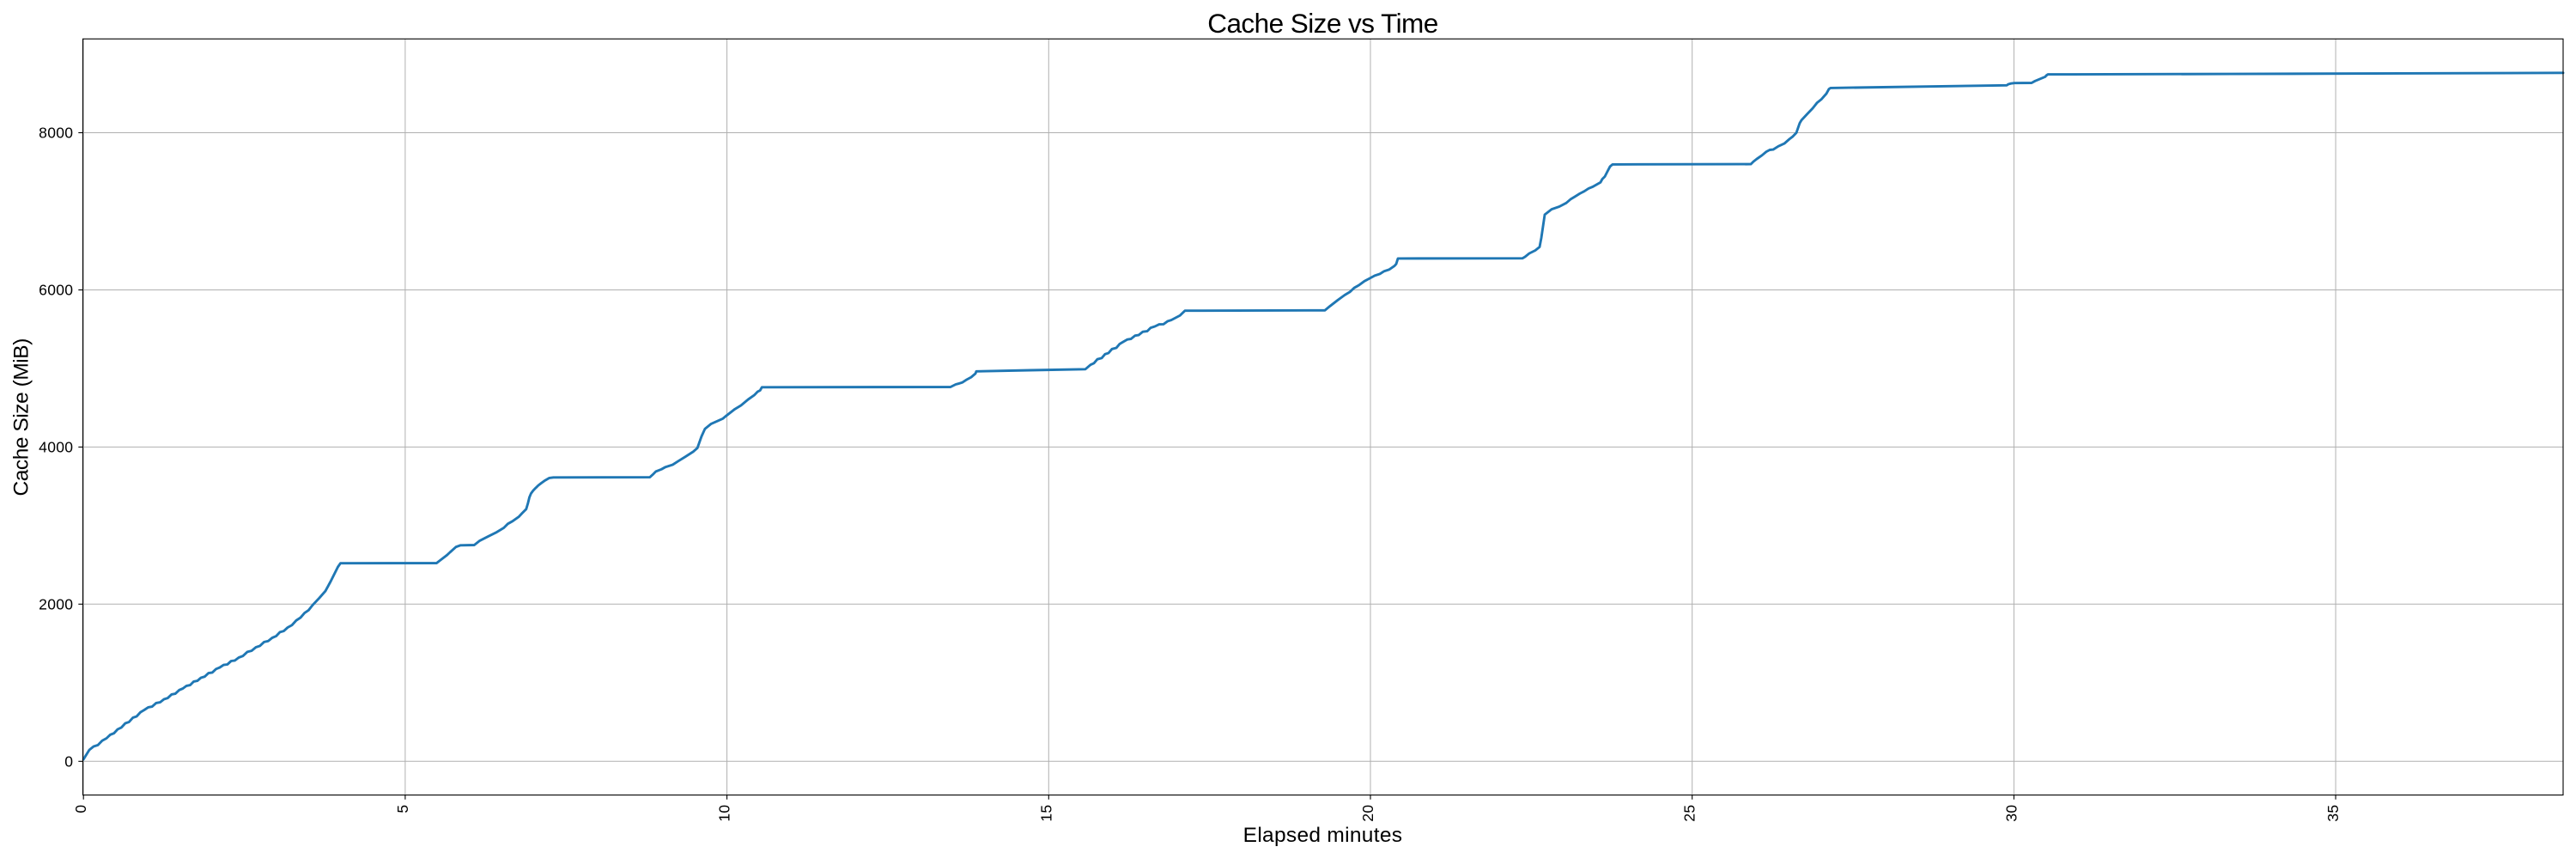 This screenshot has height=859, width=2576. What do you see at coordinates (21, 417) in the screenshot?
I see `svg-text: Cache Size (MiB)` at bounding box center [21, 417].